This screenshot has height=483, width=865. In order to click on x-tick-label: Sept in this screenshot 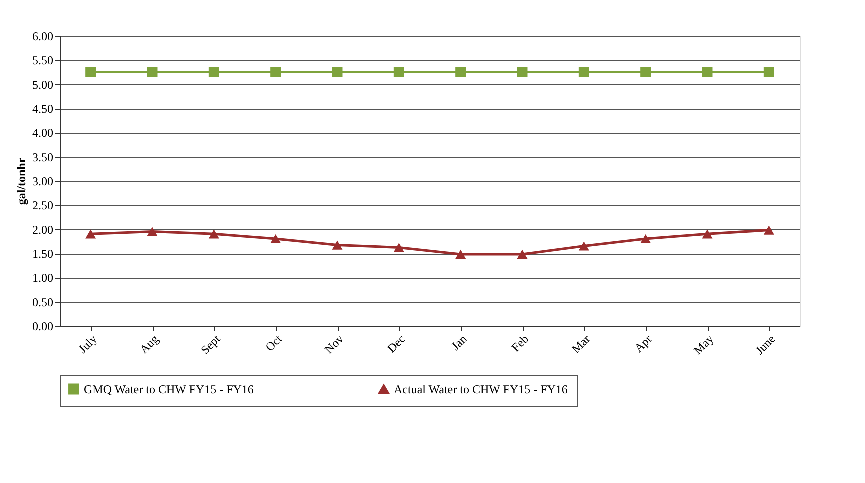, I will do `click(211, 345)`.